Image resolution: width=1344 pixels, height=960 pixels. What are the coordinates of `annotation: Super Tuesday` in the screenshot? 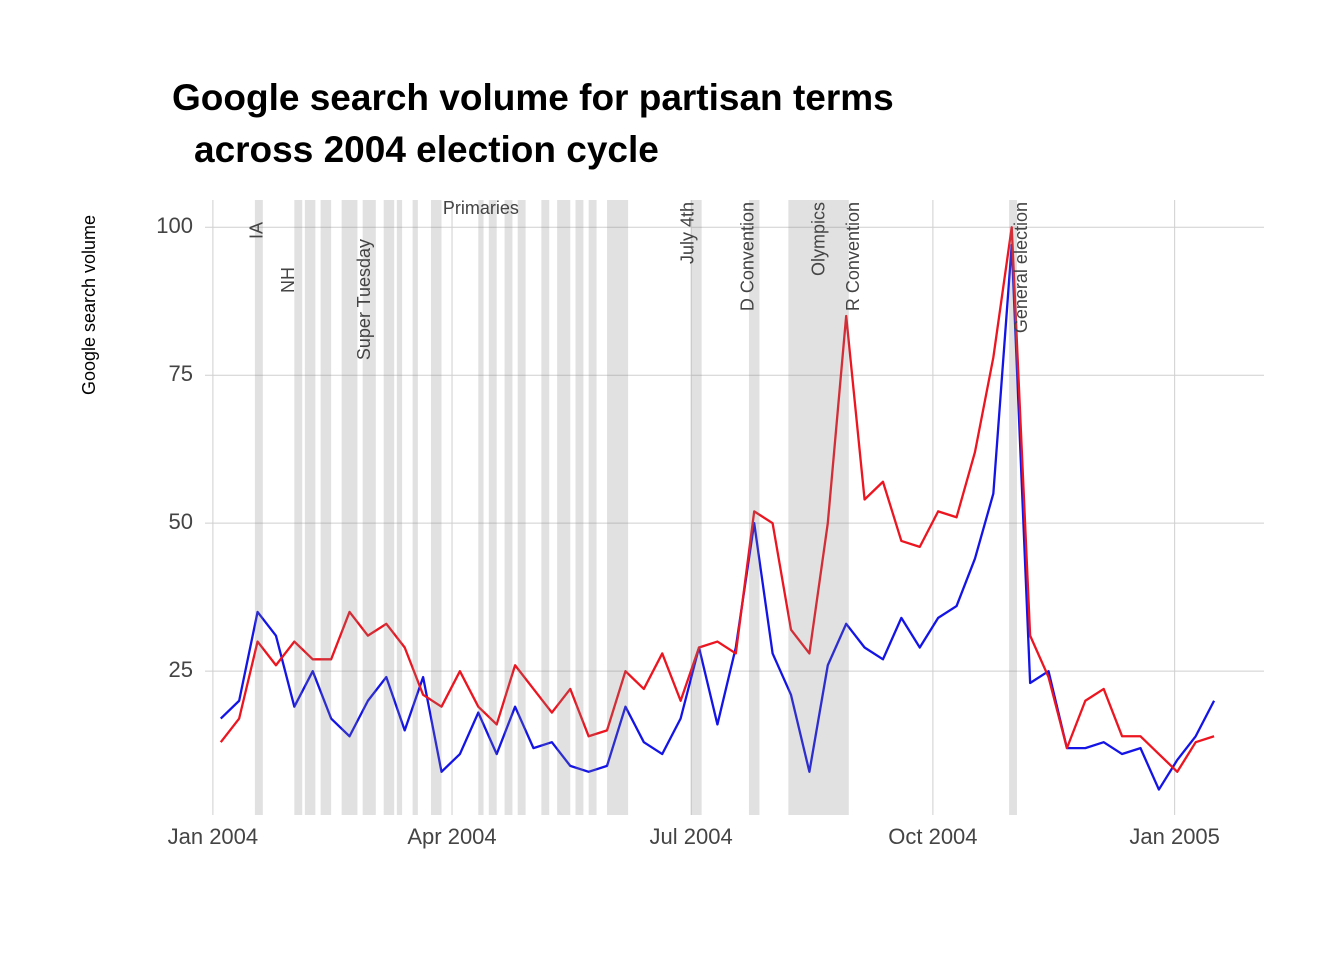 It's located at (364, 299).